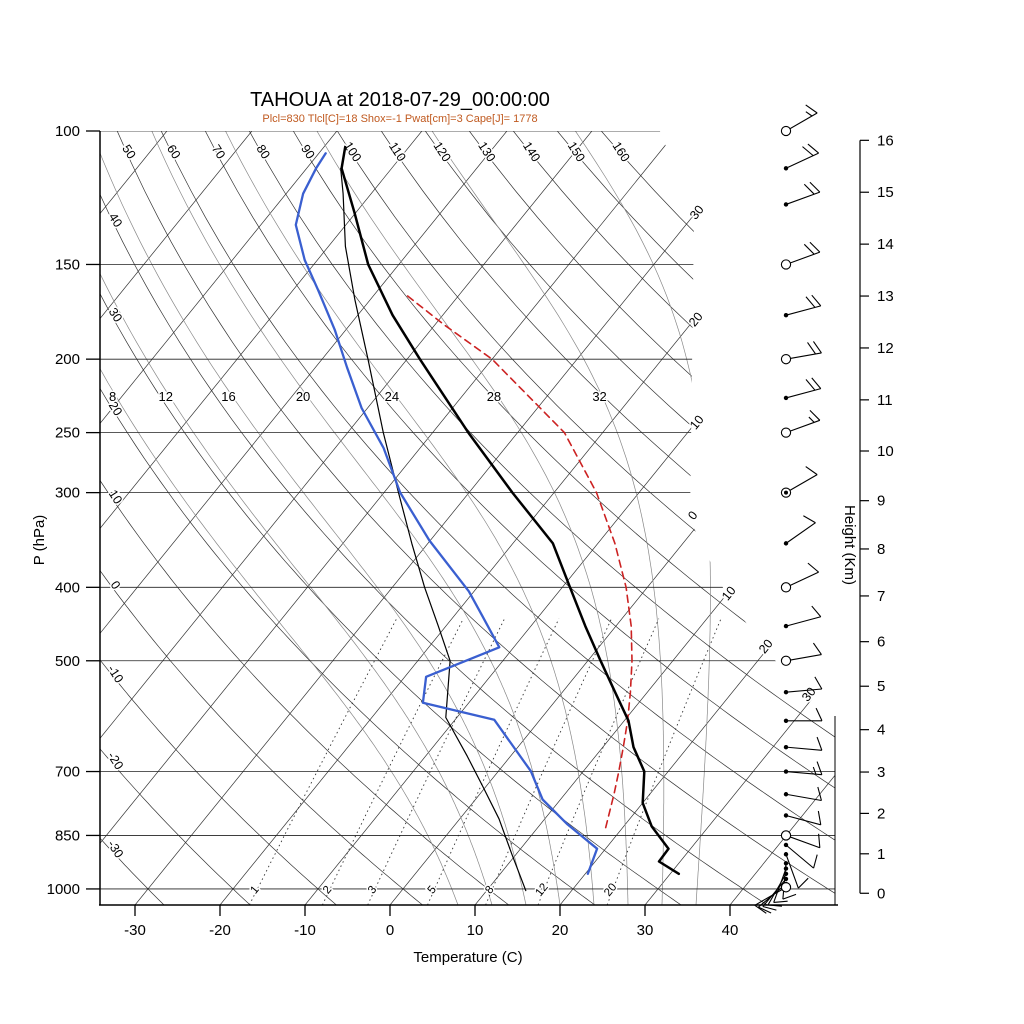 Image resolution: width=1024 pixels, height=1024 pixels. What do you see at coordinates (305, 930) in the screenshot?
I see `temperature-tick-label: -10` at bounding box center [305, 930].